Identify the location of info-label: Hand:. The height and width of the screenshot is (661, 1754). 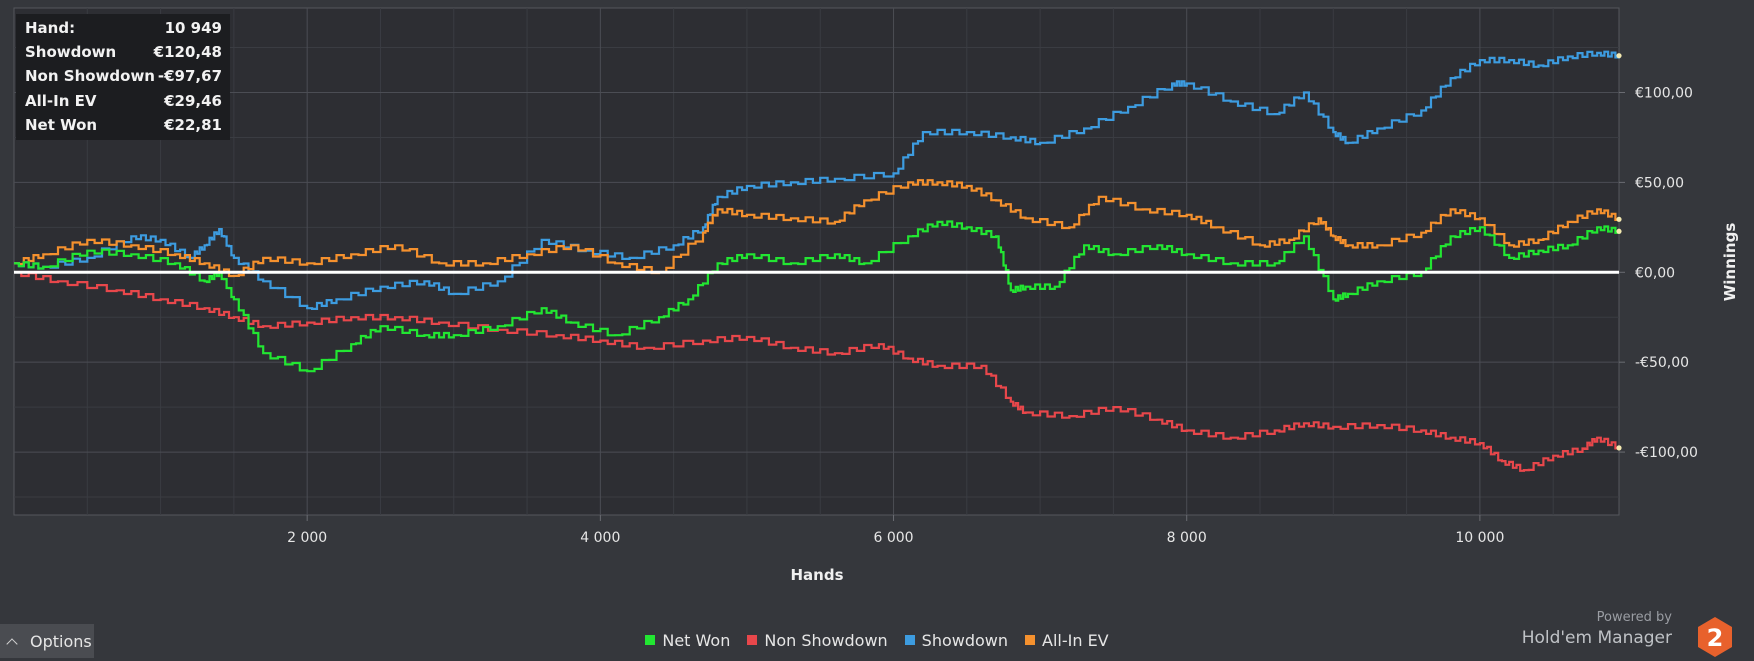
(50, 28).